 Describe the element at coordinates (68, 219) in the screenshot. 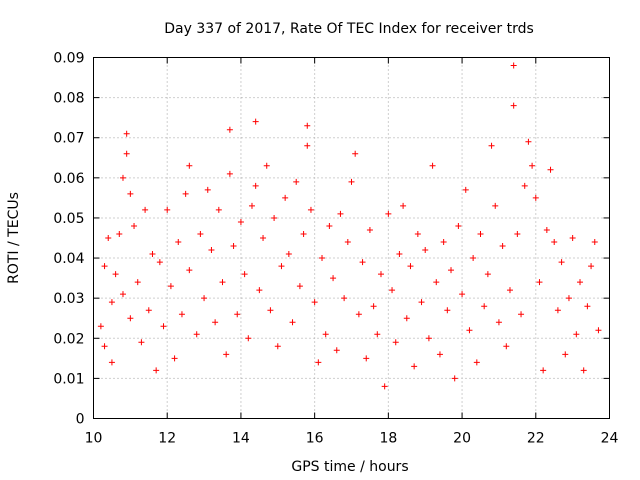

I see `y-tick-label: 0.05` at that location.